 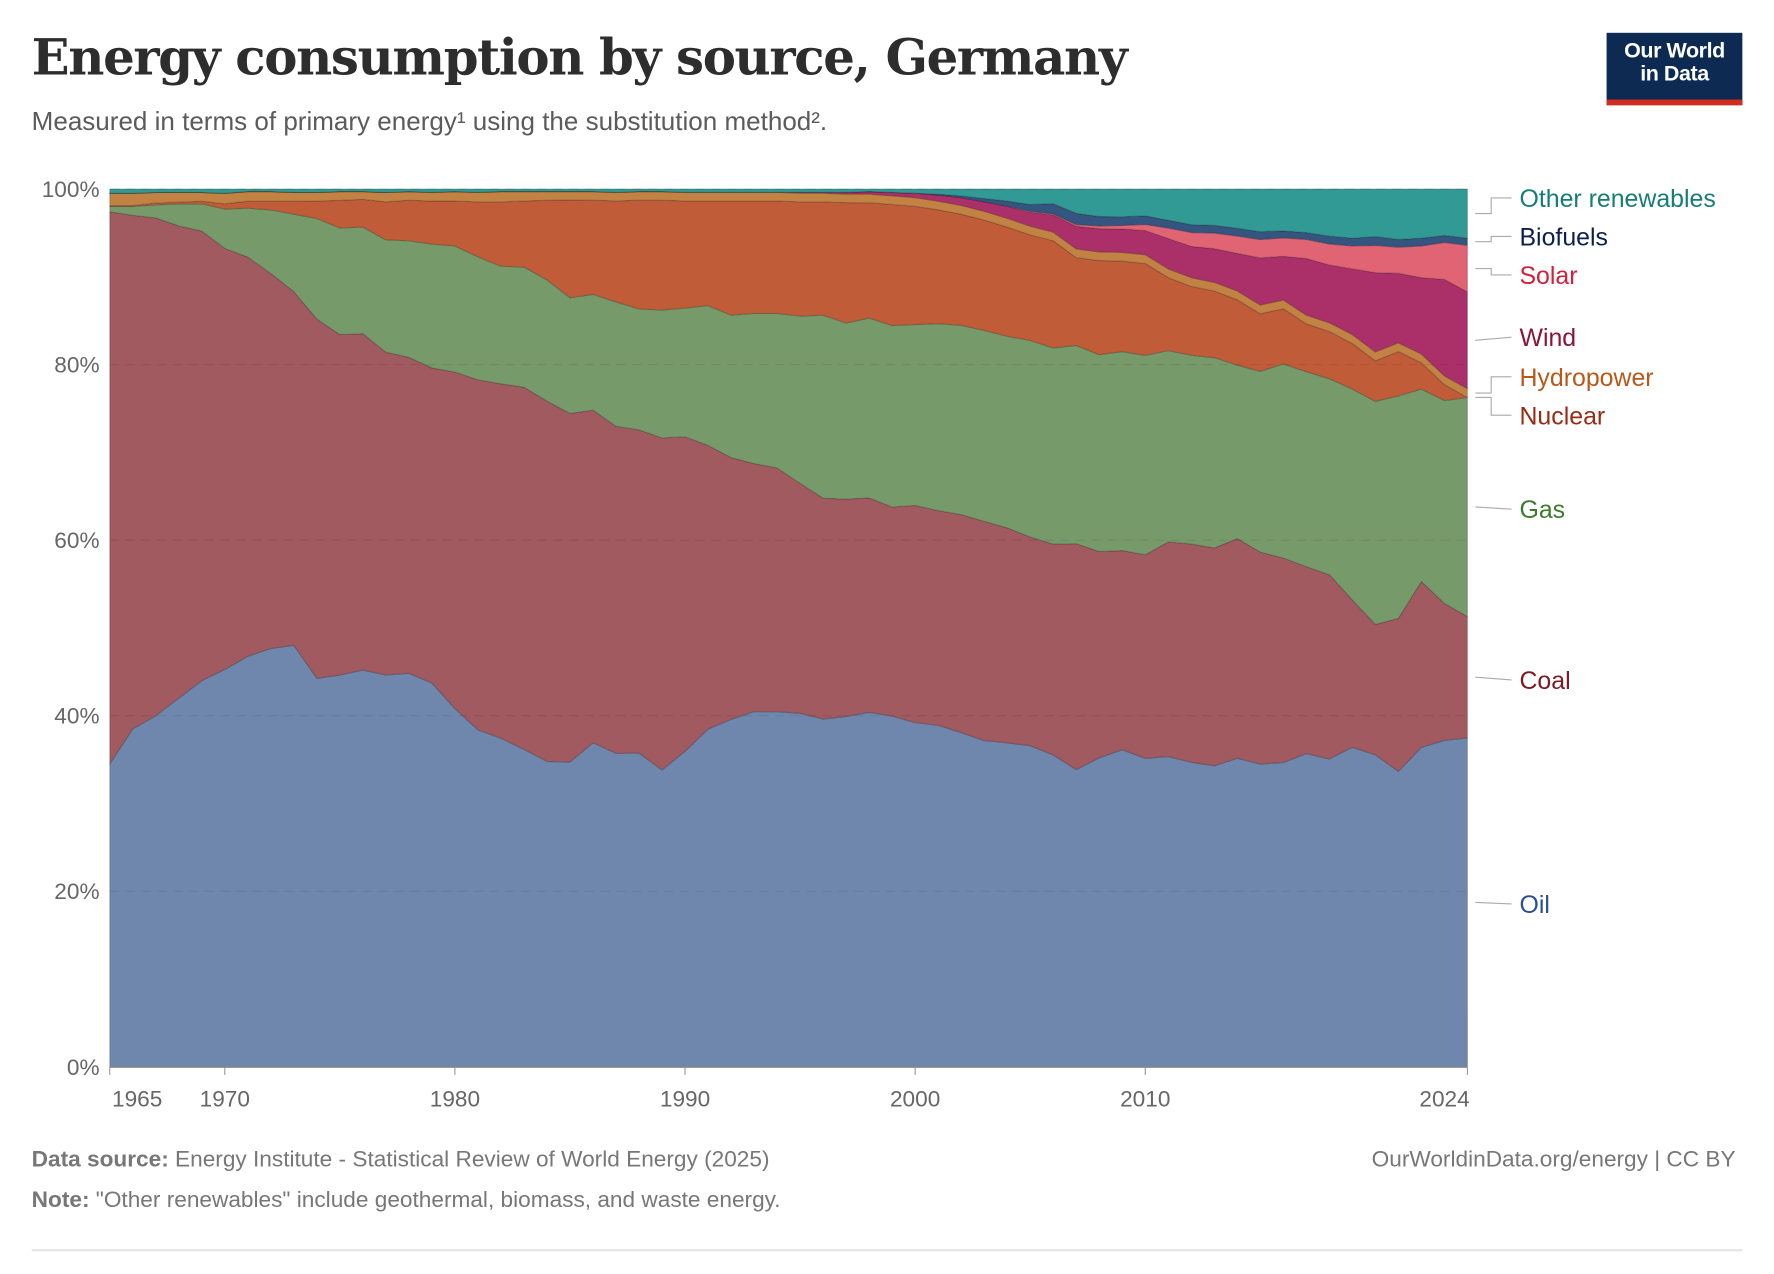 What do you see at coordinates (1617, 199) in the screenshot?
I see `legend-label: Other renewables` at bounding box center [1617, 199].